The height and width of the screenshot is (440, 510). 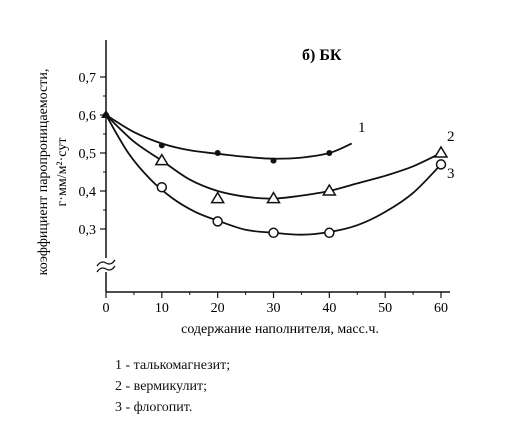 I want to click on series-3-name-label: 3, so click(x=451, y=174).